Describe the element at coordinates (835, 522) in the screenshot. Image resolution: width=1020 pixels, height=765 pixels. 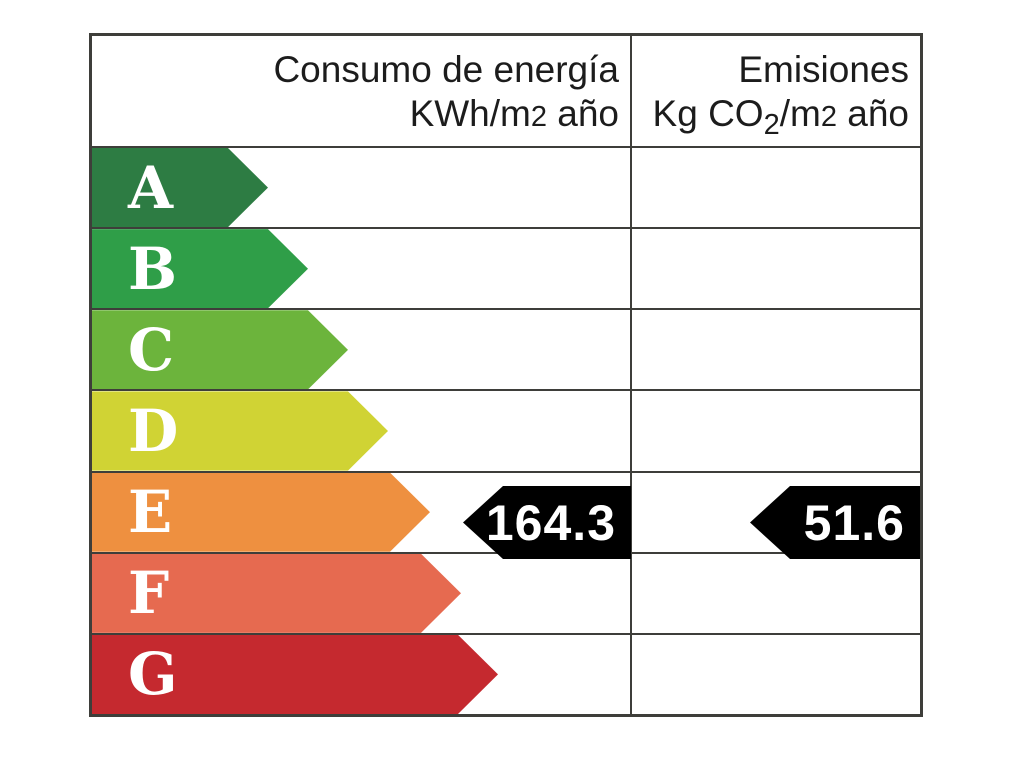
I see `emissions-value-indicator-arrow: 51.6` at that location.